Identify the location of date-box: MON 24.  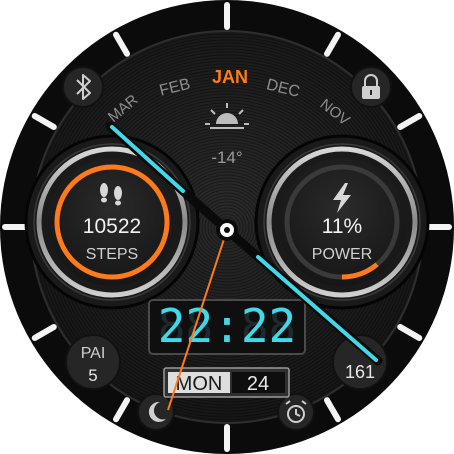
(226, 382).